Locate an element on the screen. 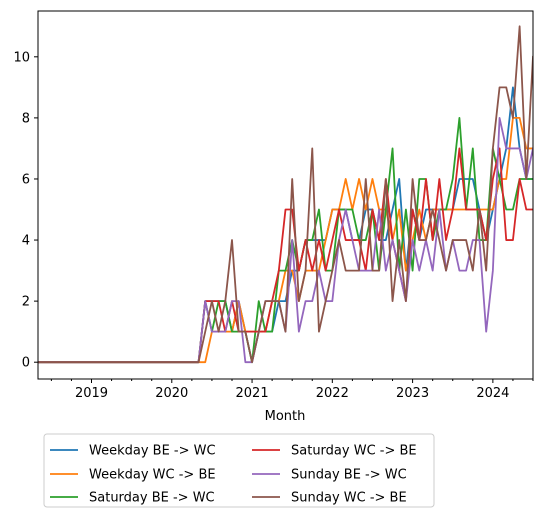 Image resolution: width=543 pixels, height=515 pixels. legend-label: Sunday BE -> WC is located at coordinates (349, 475).